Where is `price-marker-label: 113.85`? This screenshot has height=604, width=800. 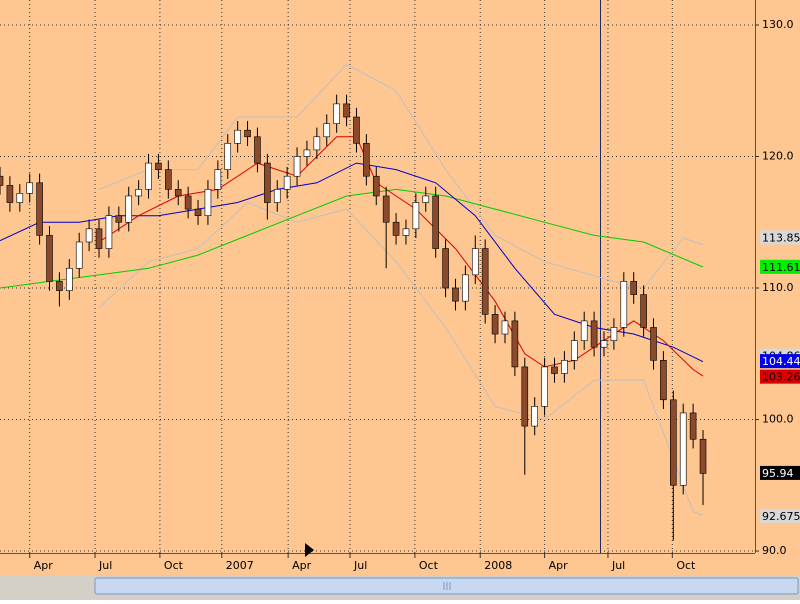 price-marker-label: 113.85 is located at coordinates (781, 237).